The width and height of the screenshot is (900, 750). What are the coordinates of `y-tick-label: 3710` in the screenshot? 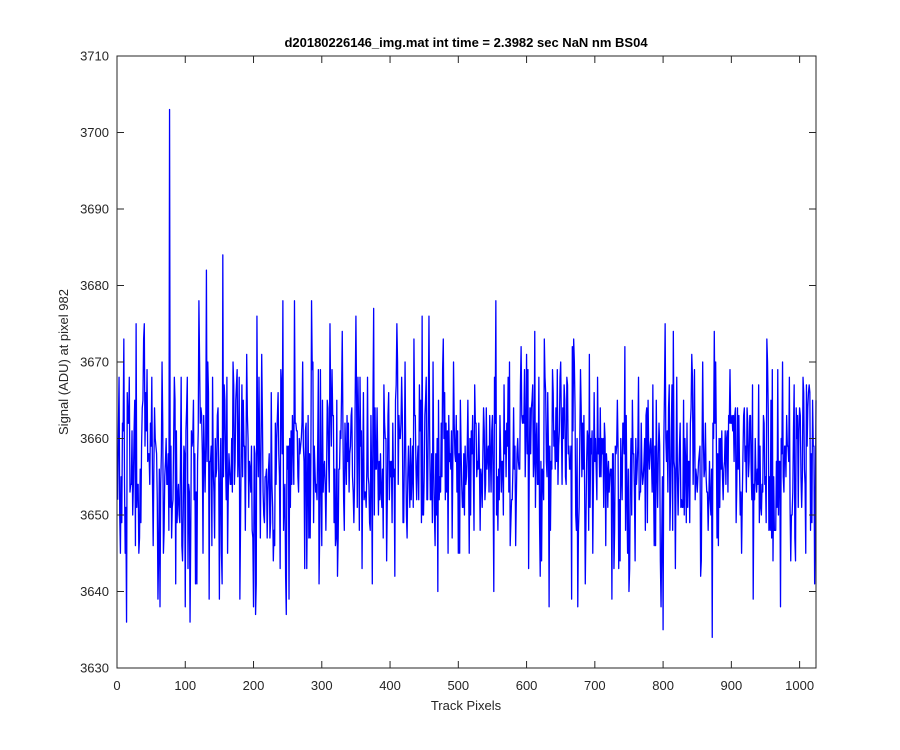 It's located at (94, 56).